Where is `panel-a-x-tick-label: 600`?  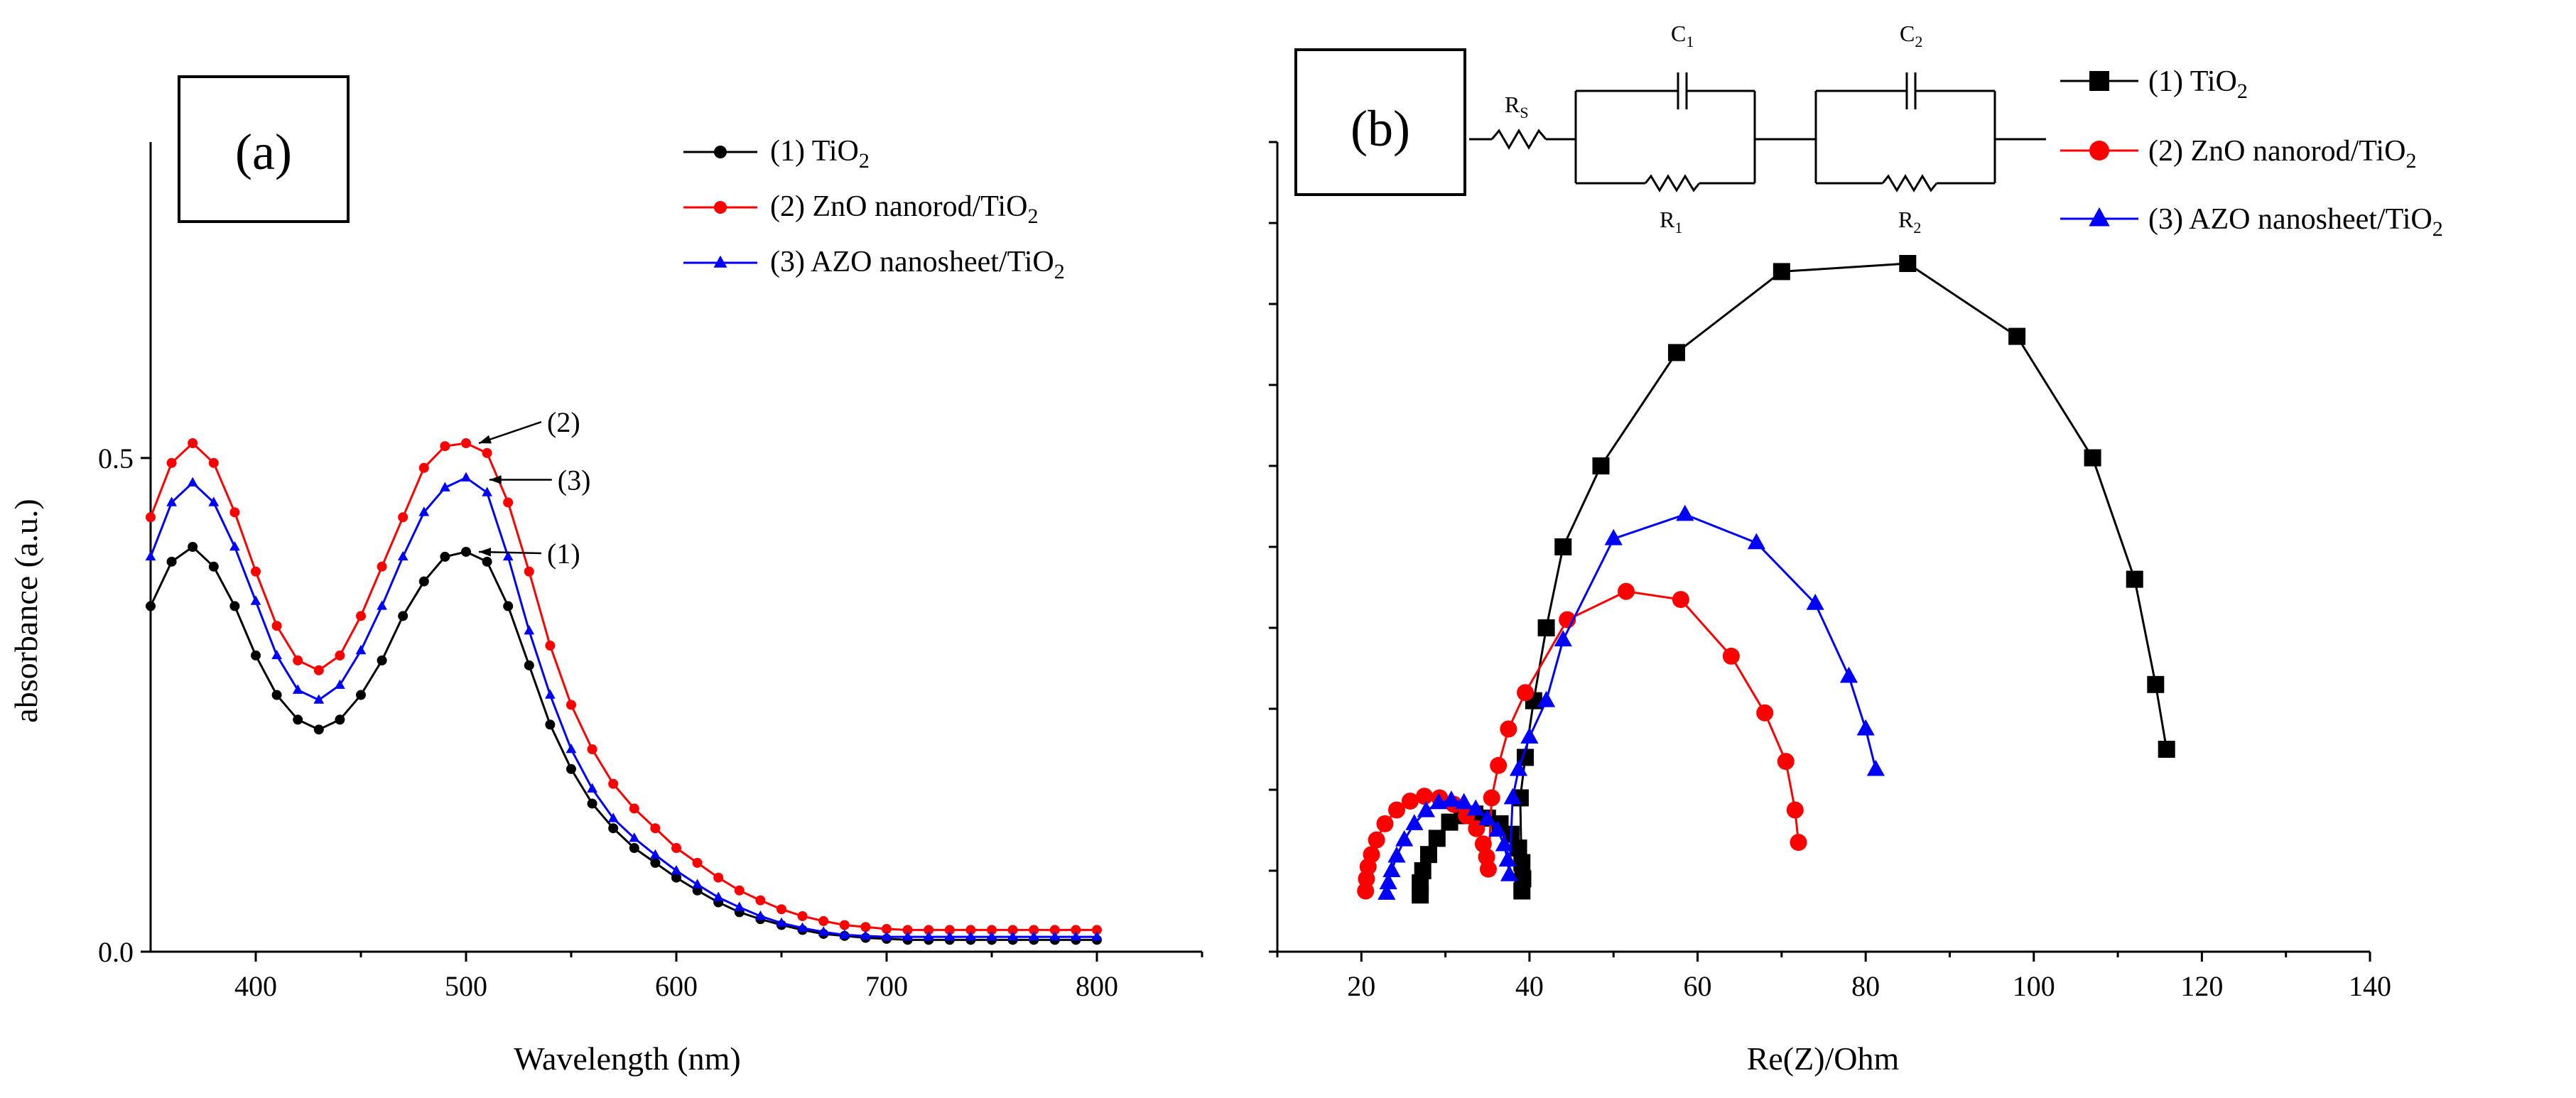 panel-a-x-tick-label: 600 is located at coordinates (676, 986).